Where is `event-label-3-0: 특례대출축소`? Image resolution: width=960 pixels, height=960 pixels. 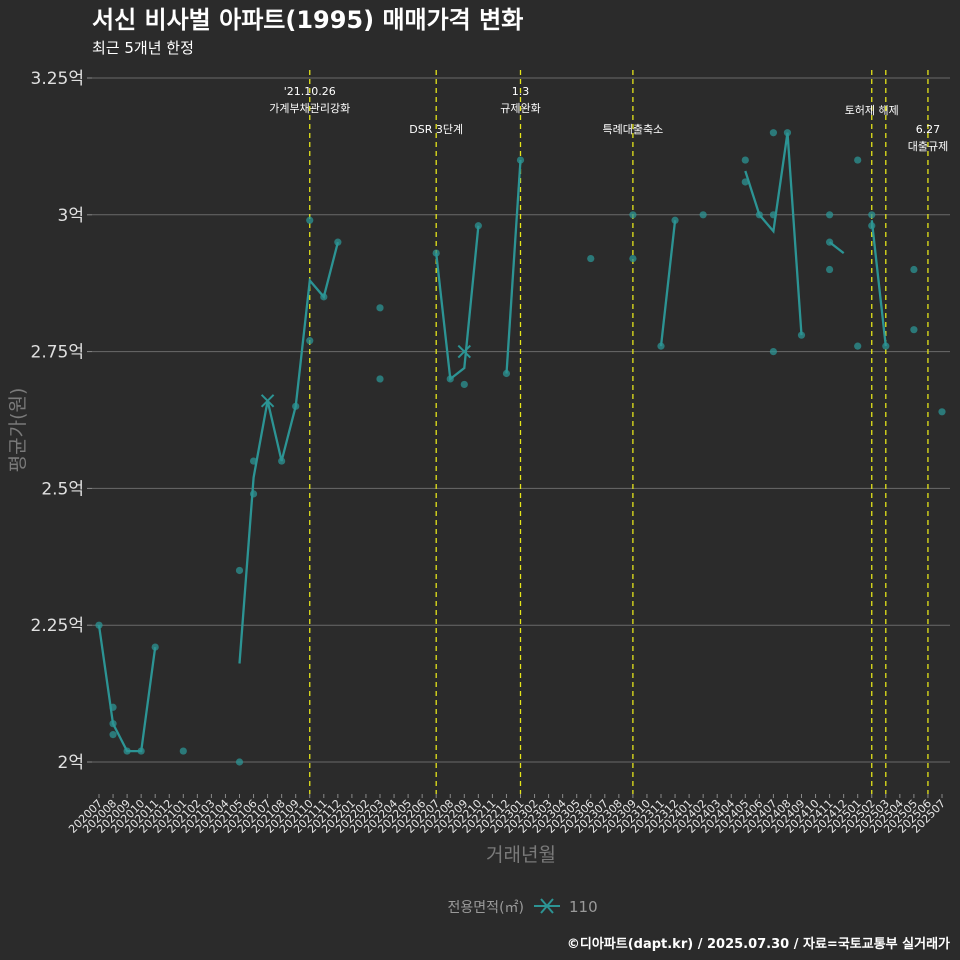 event-label-3-0: 특례대출축소 is located at coordinates (633, 129).